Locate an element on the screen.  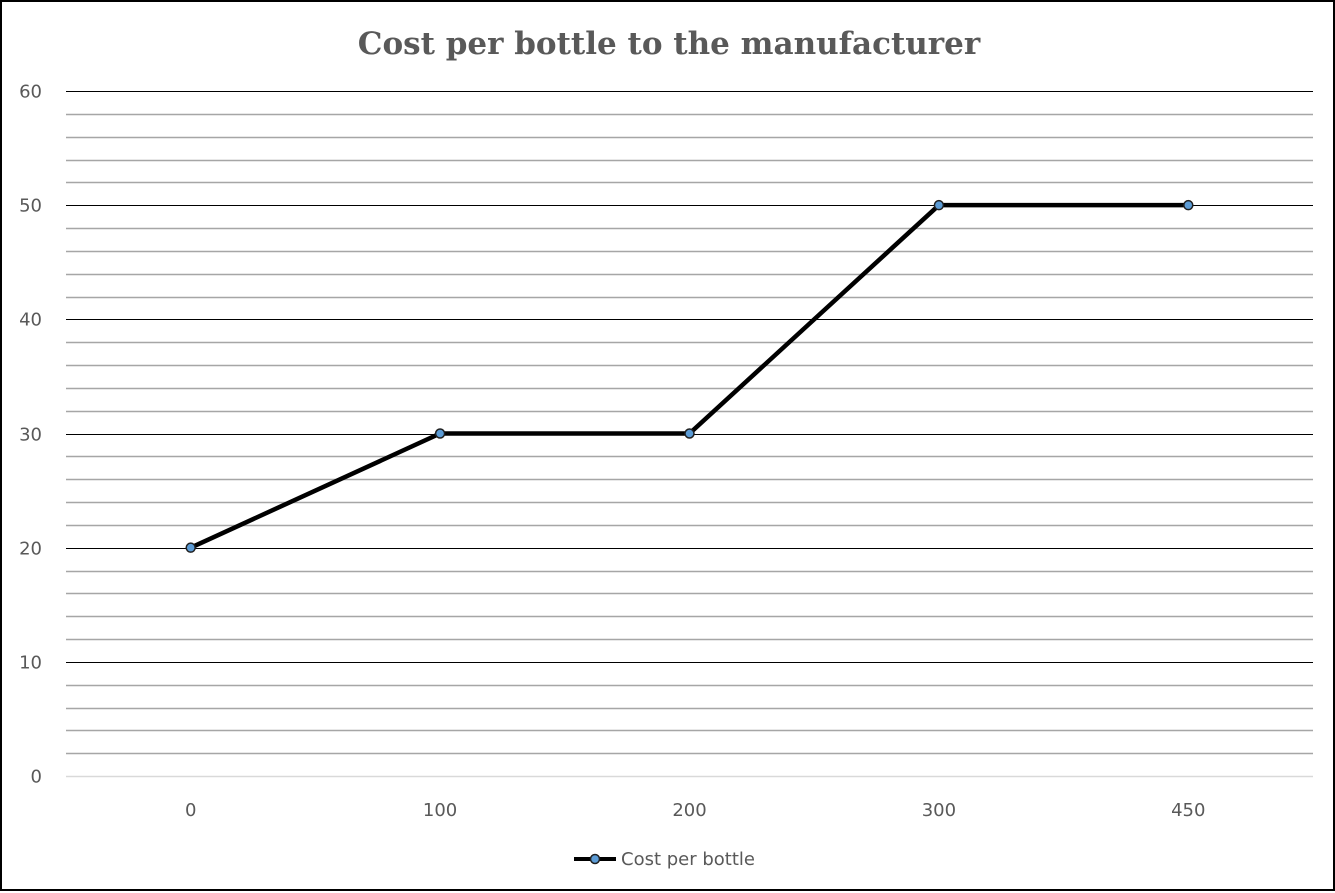
y-tick-label: 60 is located at coordinates (30, 92).